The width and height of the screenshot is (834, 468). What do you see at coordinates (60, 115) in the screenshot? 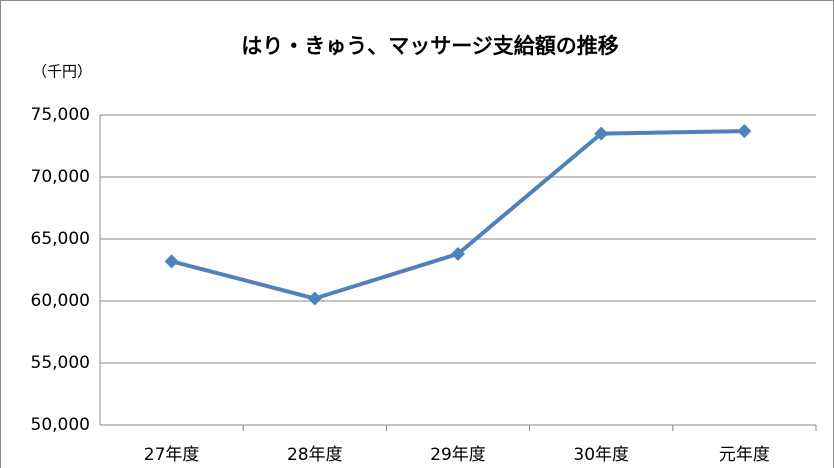
I see `y-tick-label: 75,000` at bounding box center [60, 115].